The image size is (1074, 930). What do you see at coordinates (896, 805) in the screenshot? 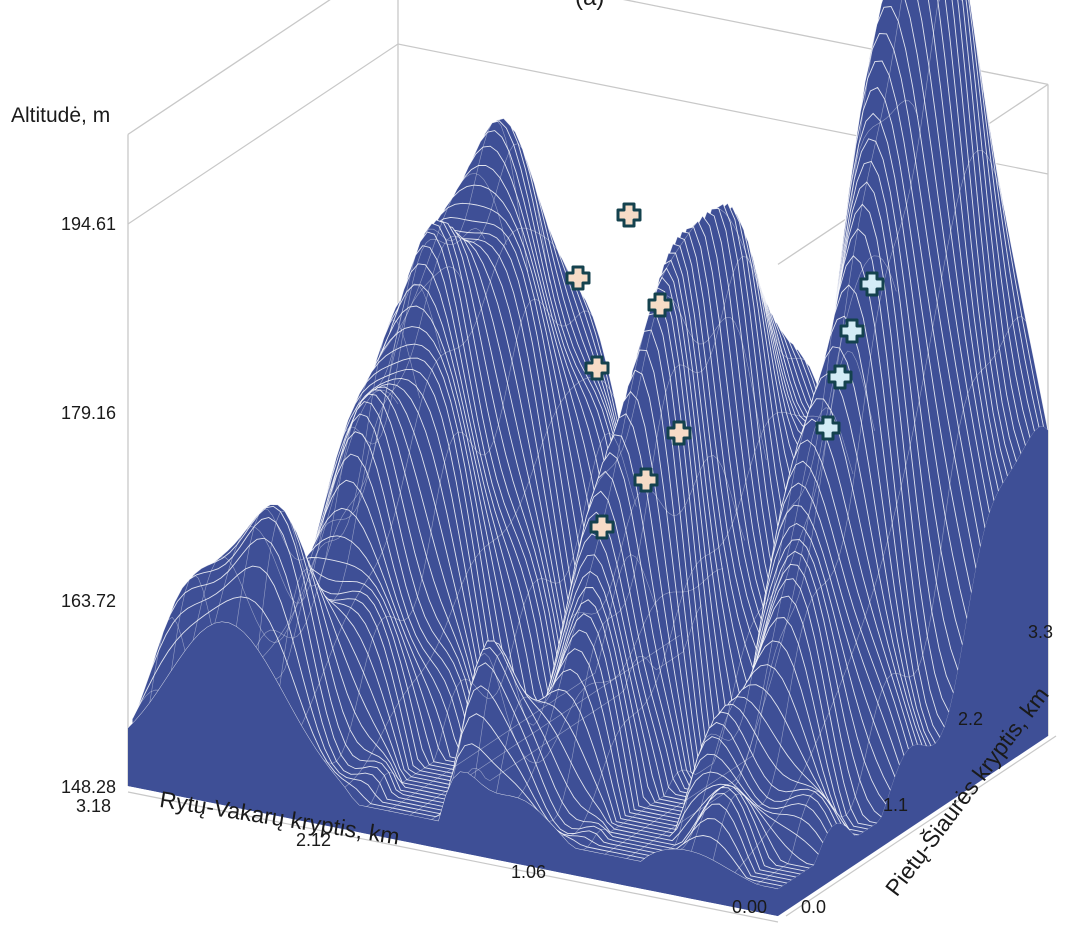
I see `y-tick-label: 1.1` at bounding box center [896, 805].